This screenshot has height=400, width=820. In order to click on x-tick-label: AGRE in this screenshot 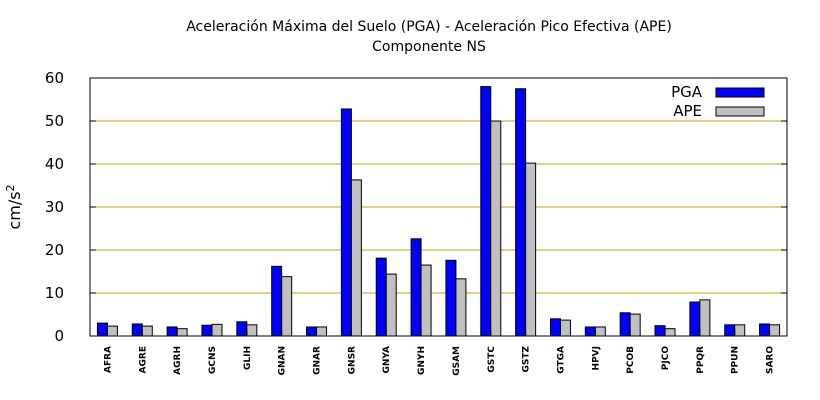, I will do `click(143, 359)`.